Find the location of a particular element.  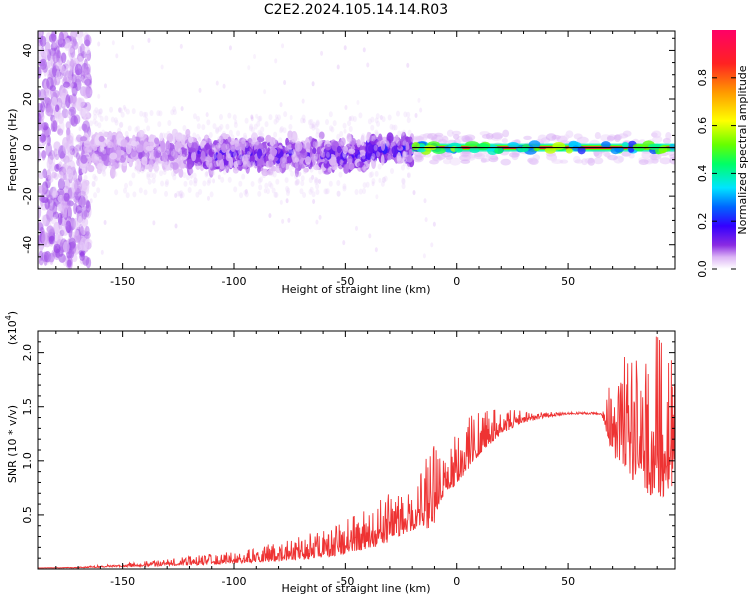

x-tick-label: -50 is located at coordinates (345, 281).